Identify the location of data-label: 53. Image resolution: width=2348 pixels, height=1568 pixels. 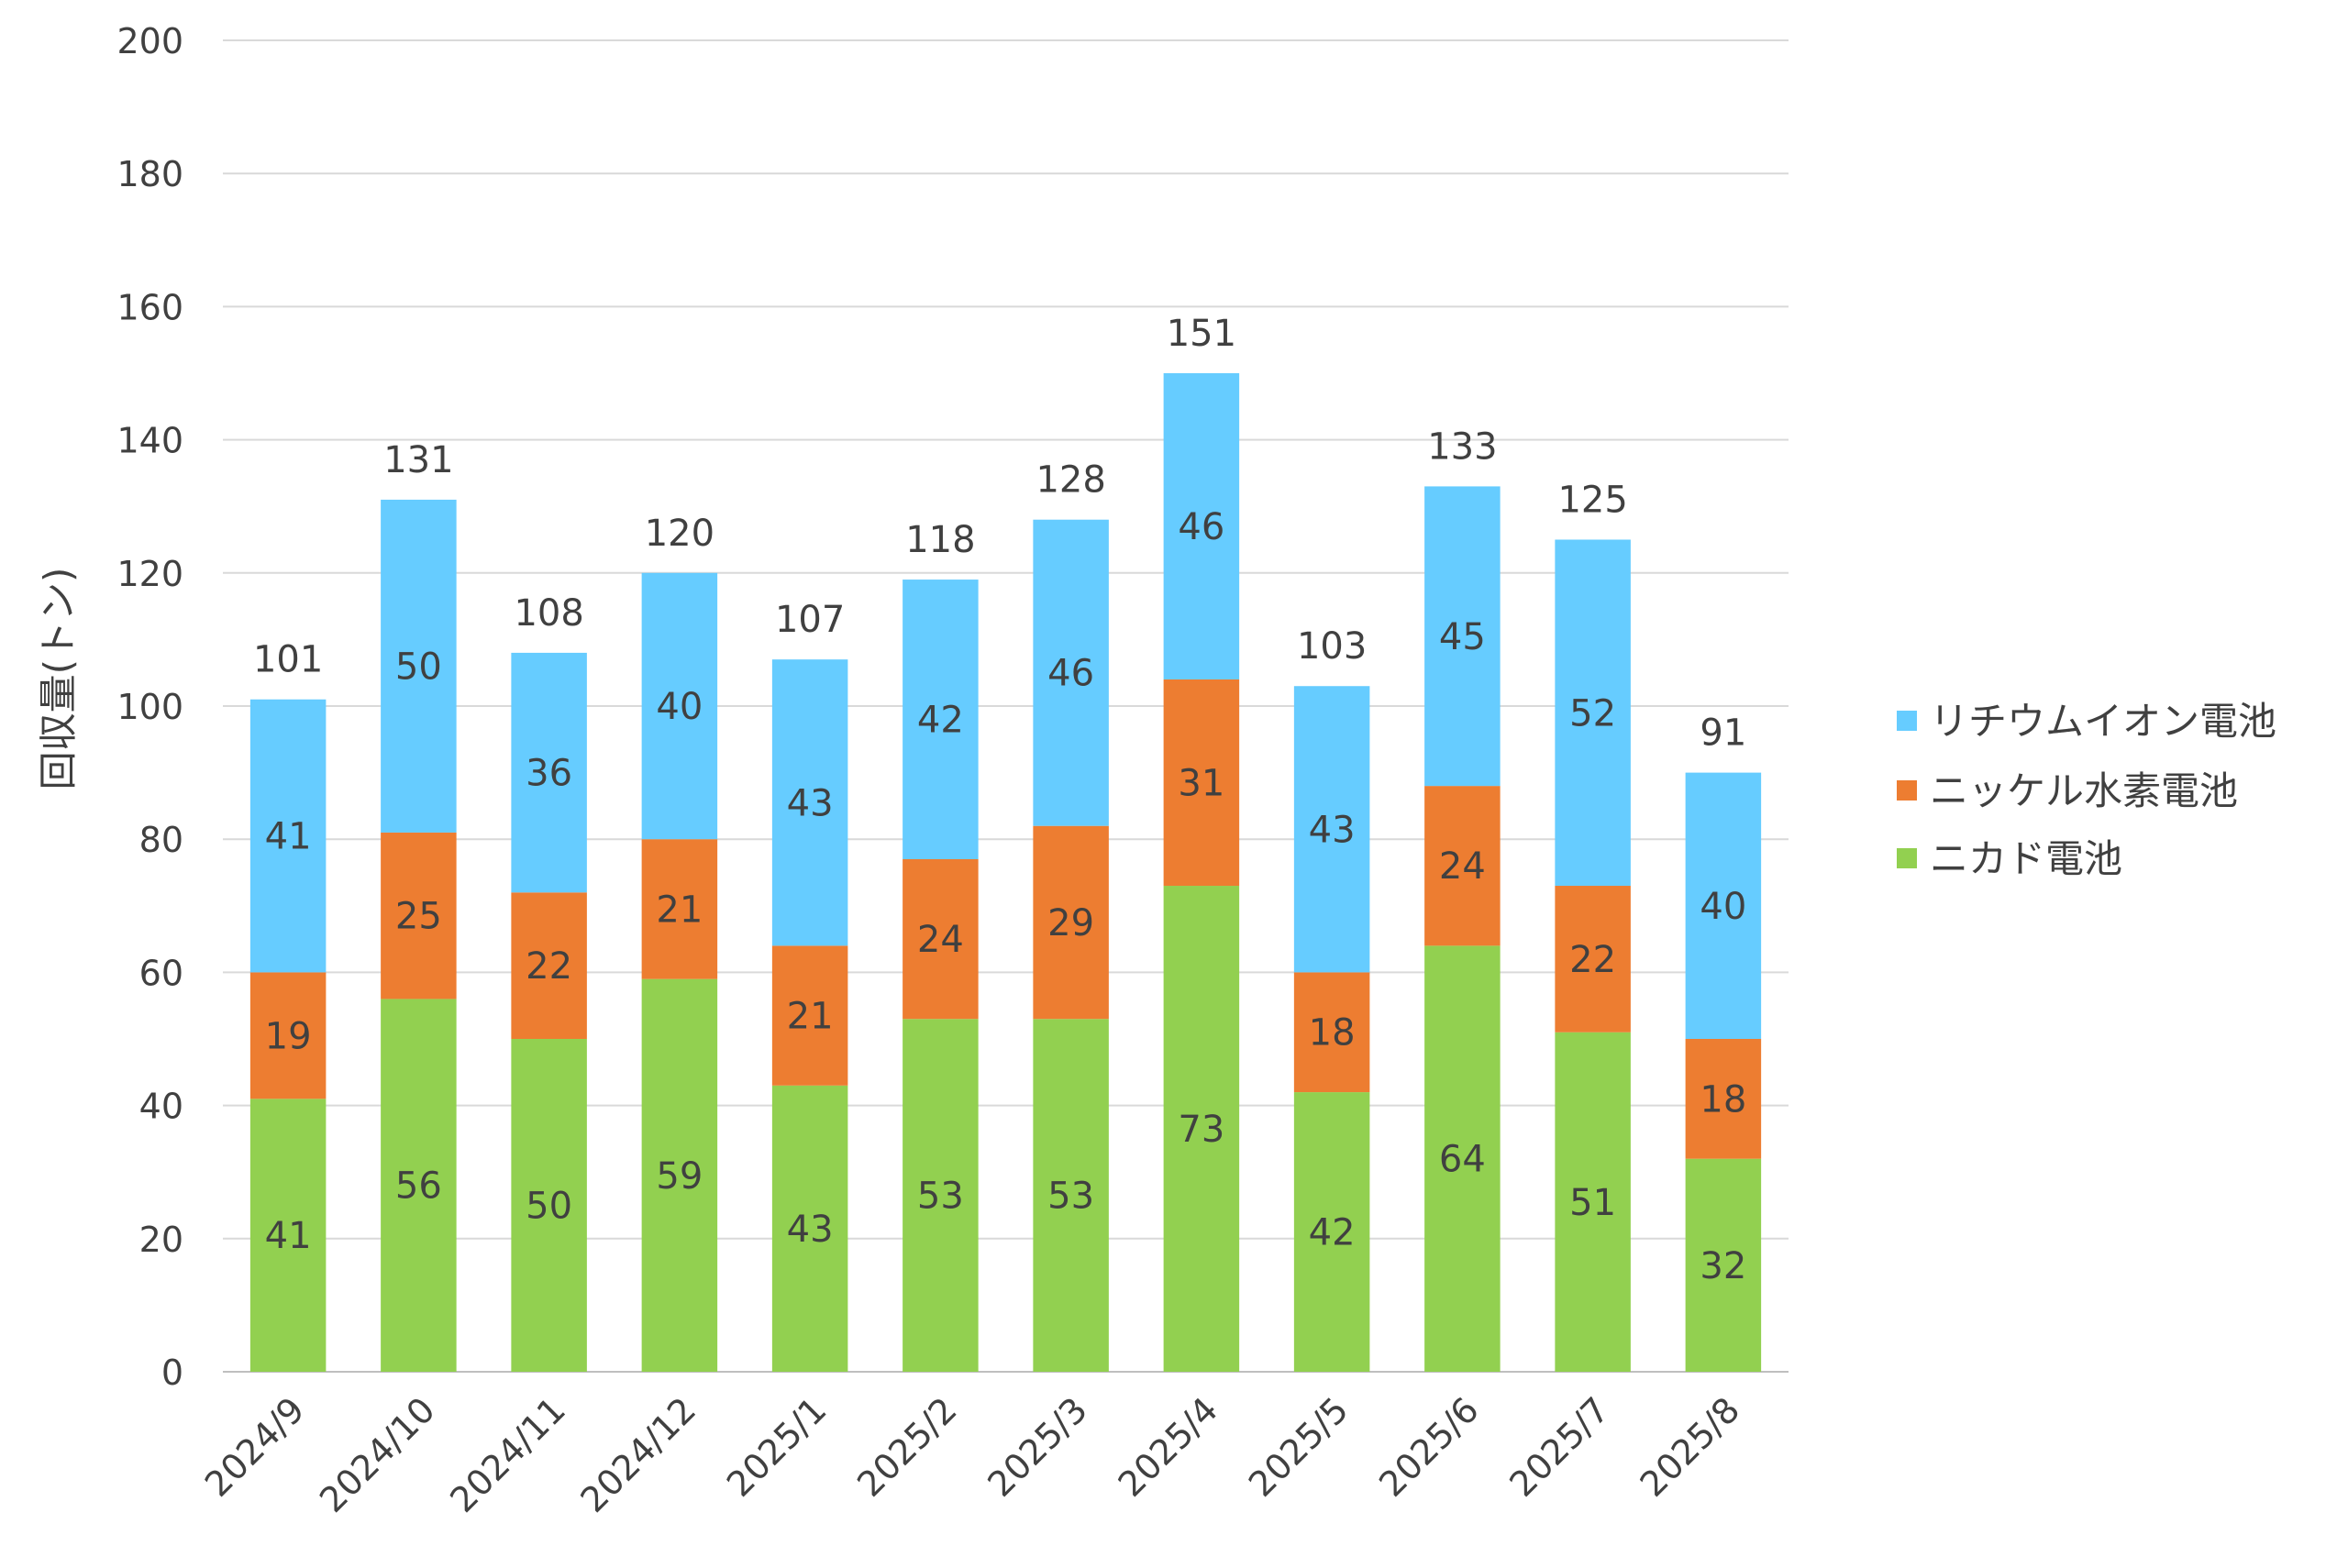
(1070, 1197).